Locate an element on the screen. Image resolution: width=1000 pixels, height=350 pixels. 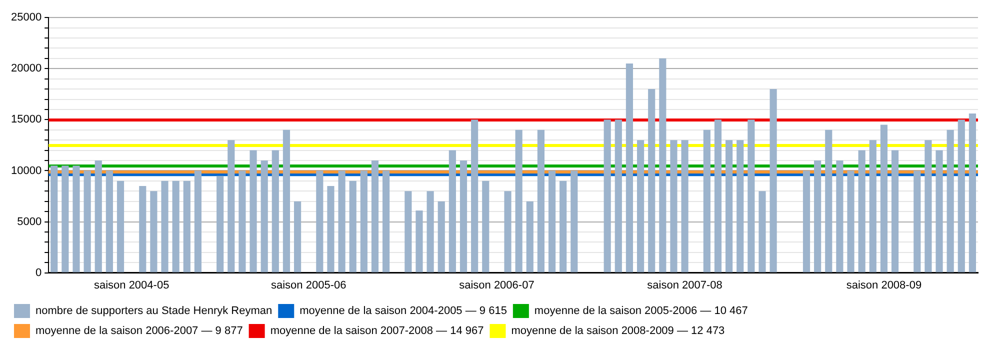
y-tick-label: 15000 is located at coordinates (26, 120).